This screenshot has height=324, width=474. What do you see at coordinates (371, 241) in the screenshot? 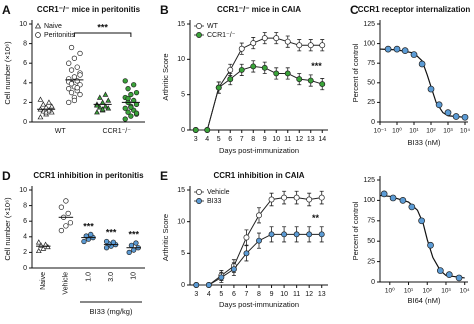
I see `y-tick-label: 50` at bounding box center [371, 241].